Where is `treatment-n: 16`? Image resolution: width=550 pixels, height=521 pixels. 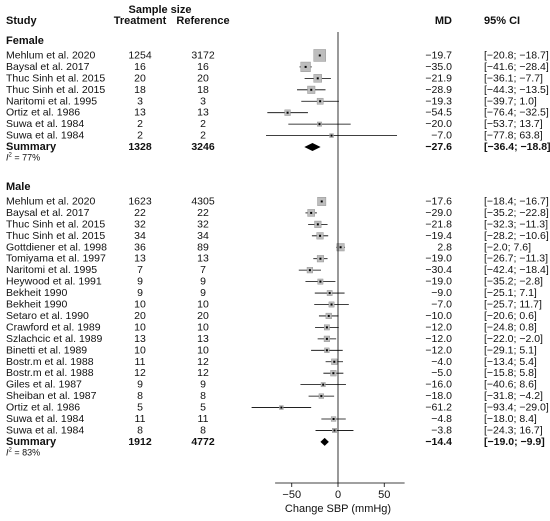
treatment-n: 16 is located at coordinates (140, 67).